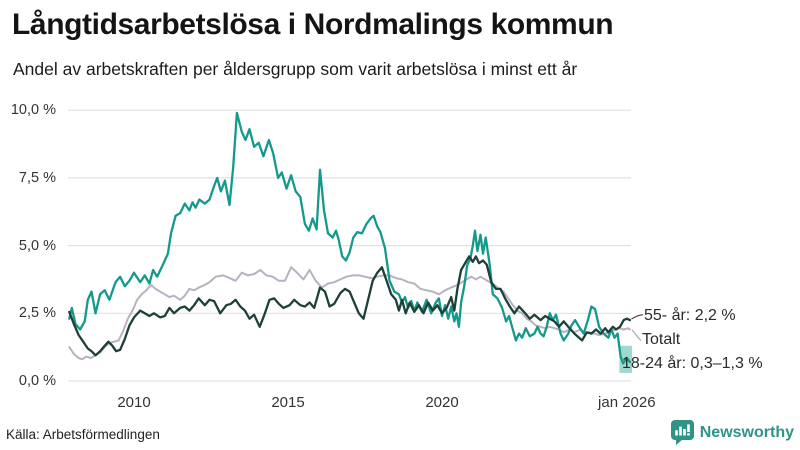 The height and width of the screenshot is (450, 800). I want to click on newsworthy-wordmark: Newsworthy, so click(746, 432).